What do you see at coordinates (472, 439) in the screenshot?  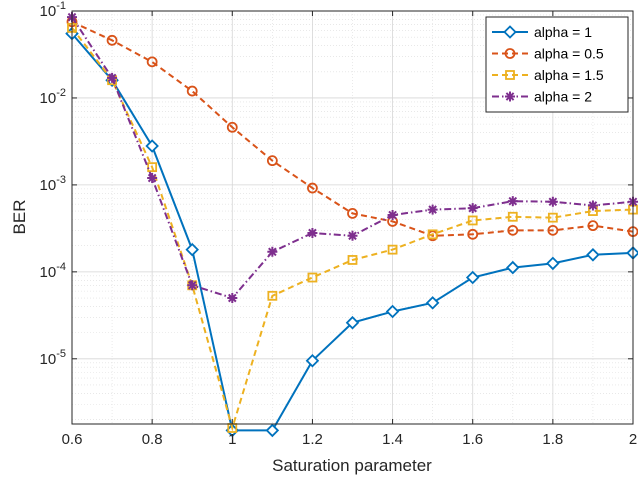 I see `x-tick-label: 1.6` at bounding box center [472, 439].